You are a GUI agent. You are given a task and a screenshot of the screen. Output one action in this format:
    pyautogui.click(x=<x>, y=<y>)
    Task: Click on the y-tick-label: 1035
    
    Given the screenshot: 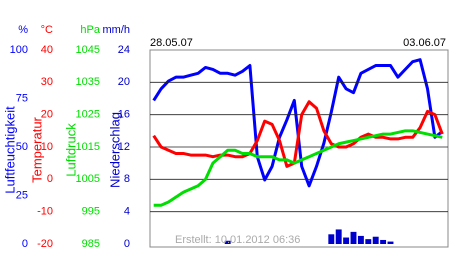 What is the action you would take?
    pyautogui.click(x=88, y=82)
    